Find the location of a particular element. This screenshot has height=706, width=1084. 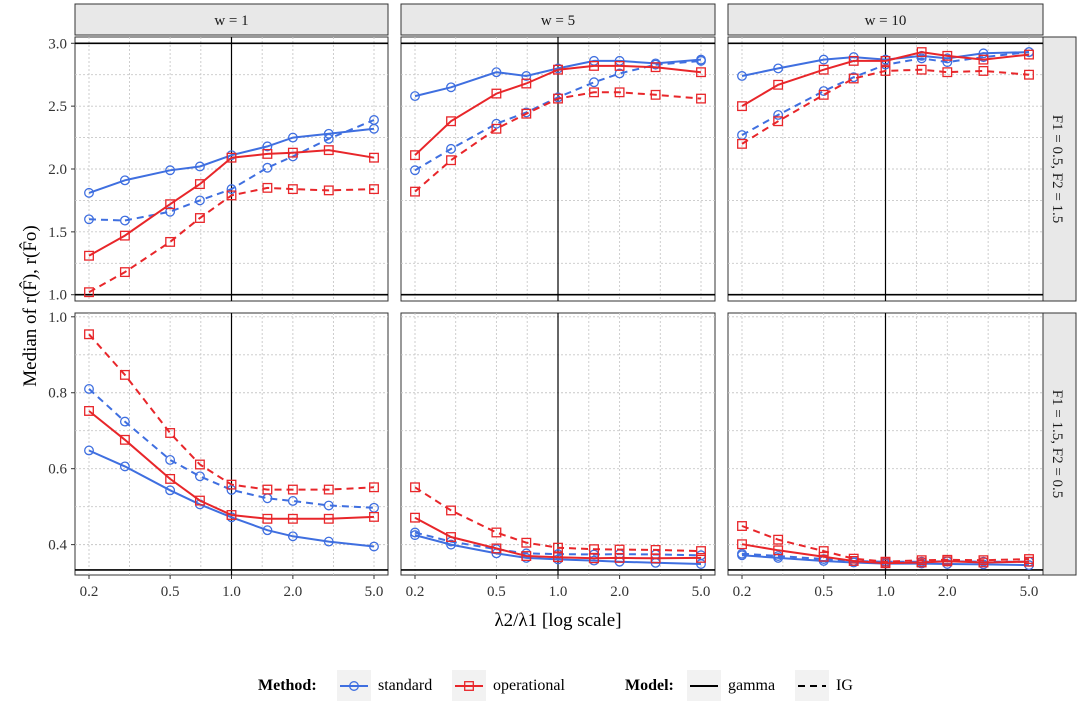

x-tick-label: 5.0 is located at coordinates (1029, 592).